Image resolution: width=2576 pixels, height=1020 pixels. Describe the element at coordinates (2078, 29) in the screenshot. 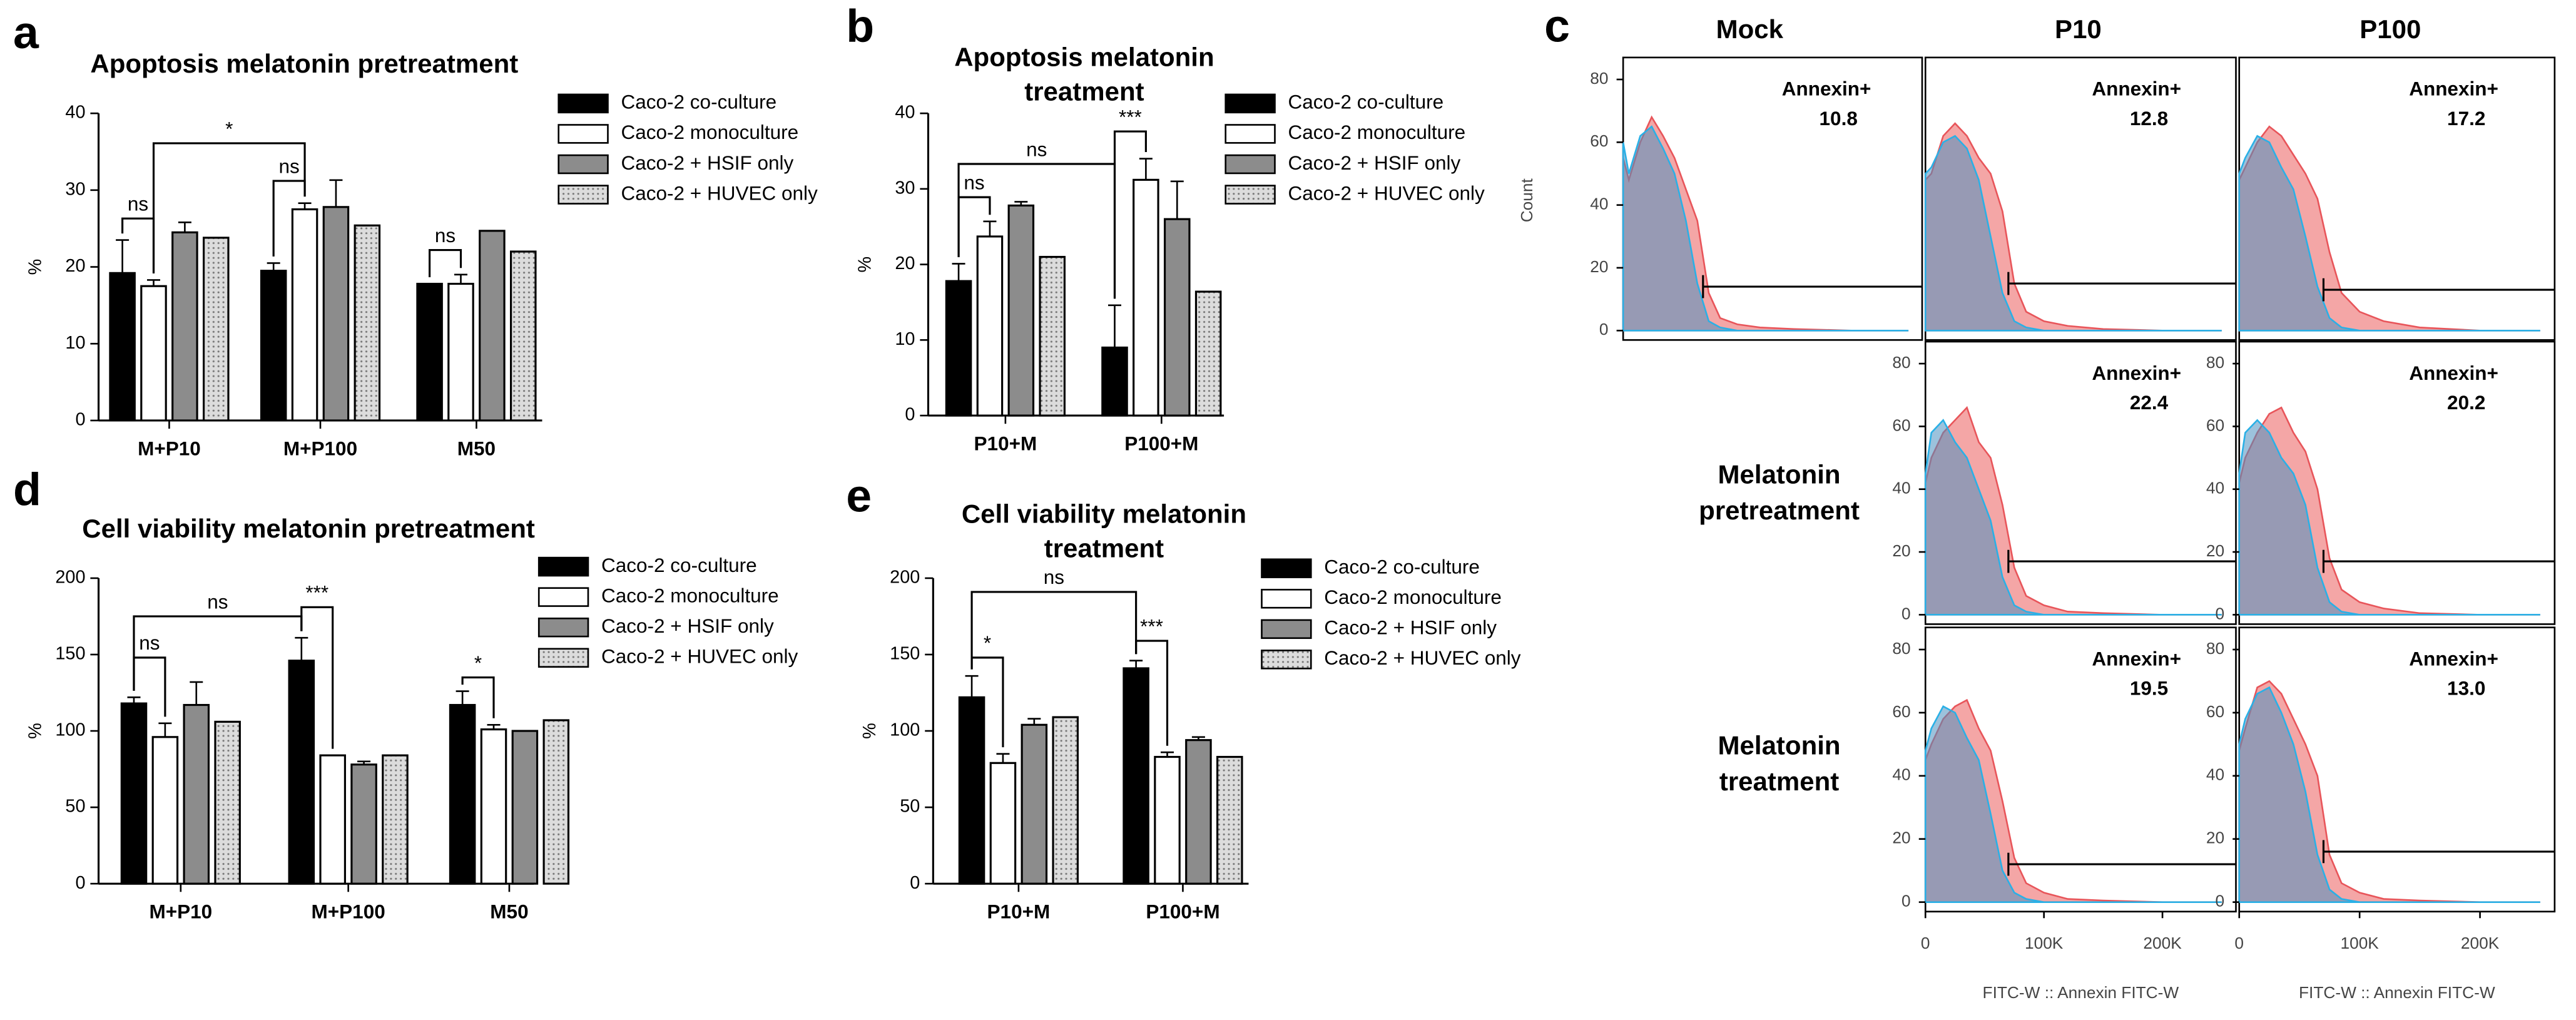

I see `column-header: P10` at that location.